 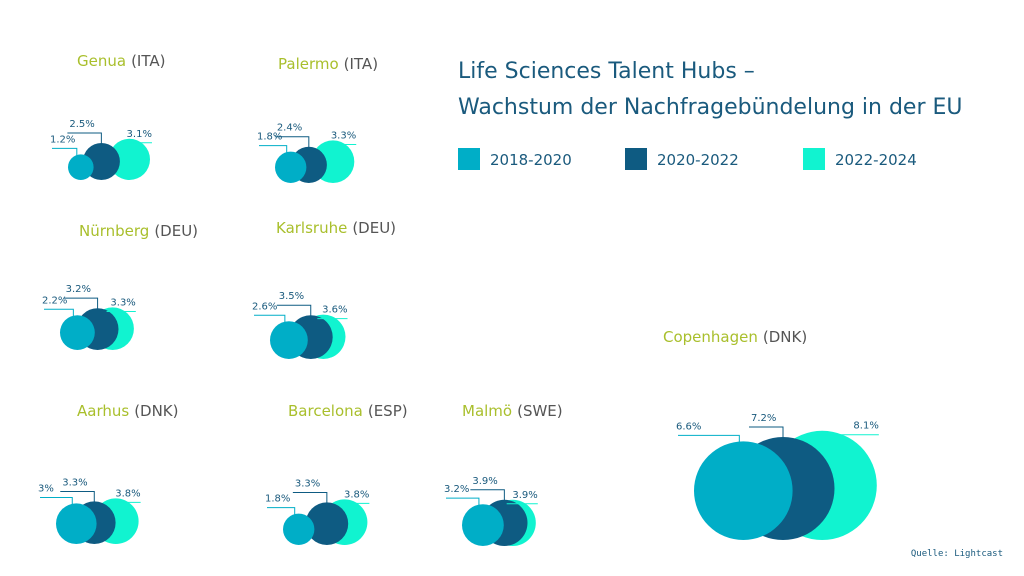 What do you see at coordinates (503, 474) in the screenshot?
I see `city-group-6: Malmö (SWE)3.2%3.9%3.9%` at bounding box center [503, 474].